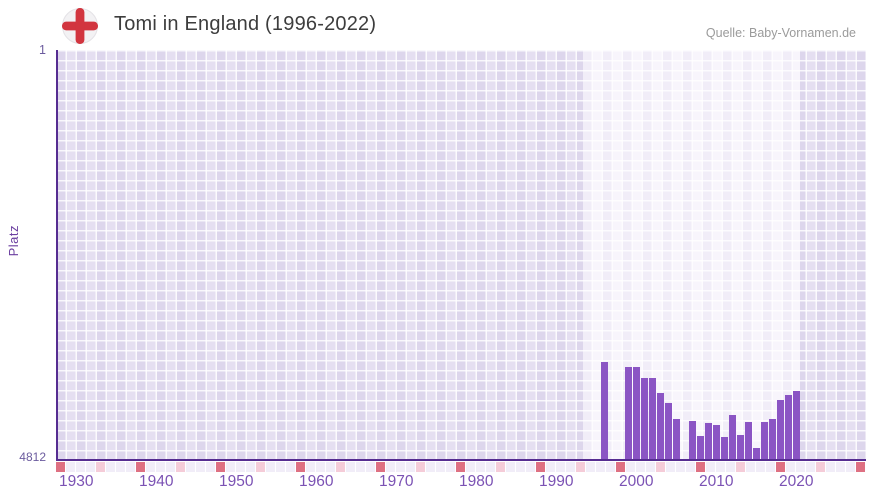 This screenshot has height=502, width=873. Describe the element at coordinates (628, 413) in the screenshot. I see `bar-1999` at that location.